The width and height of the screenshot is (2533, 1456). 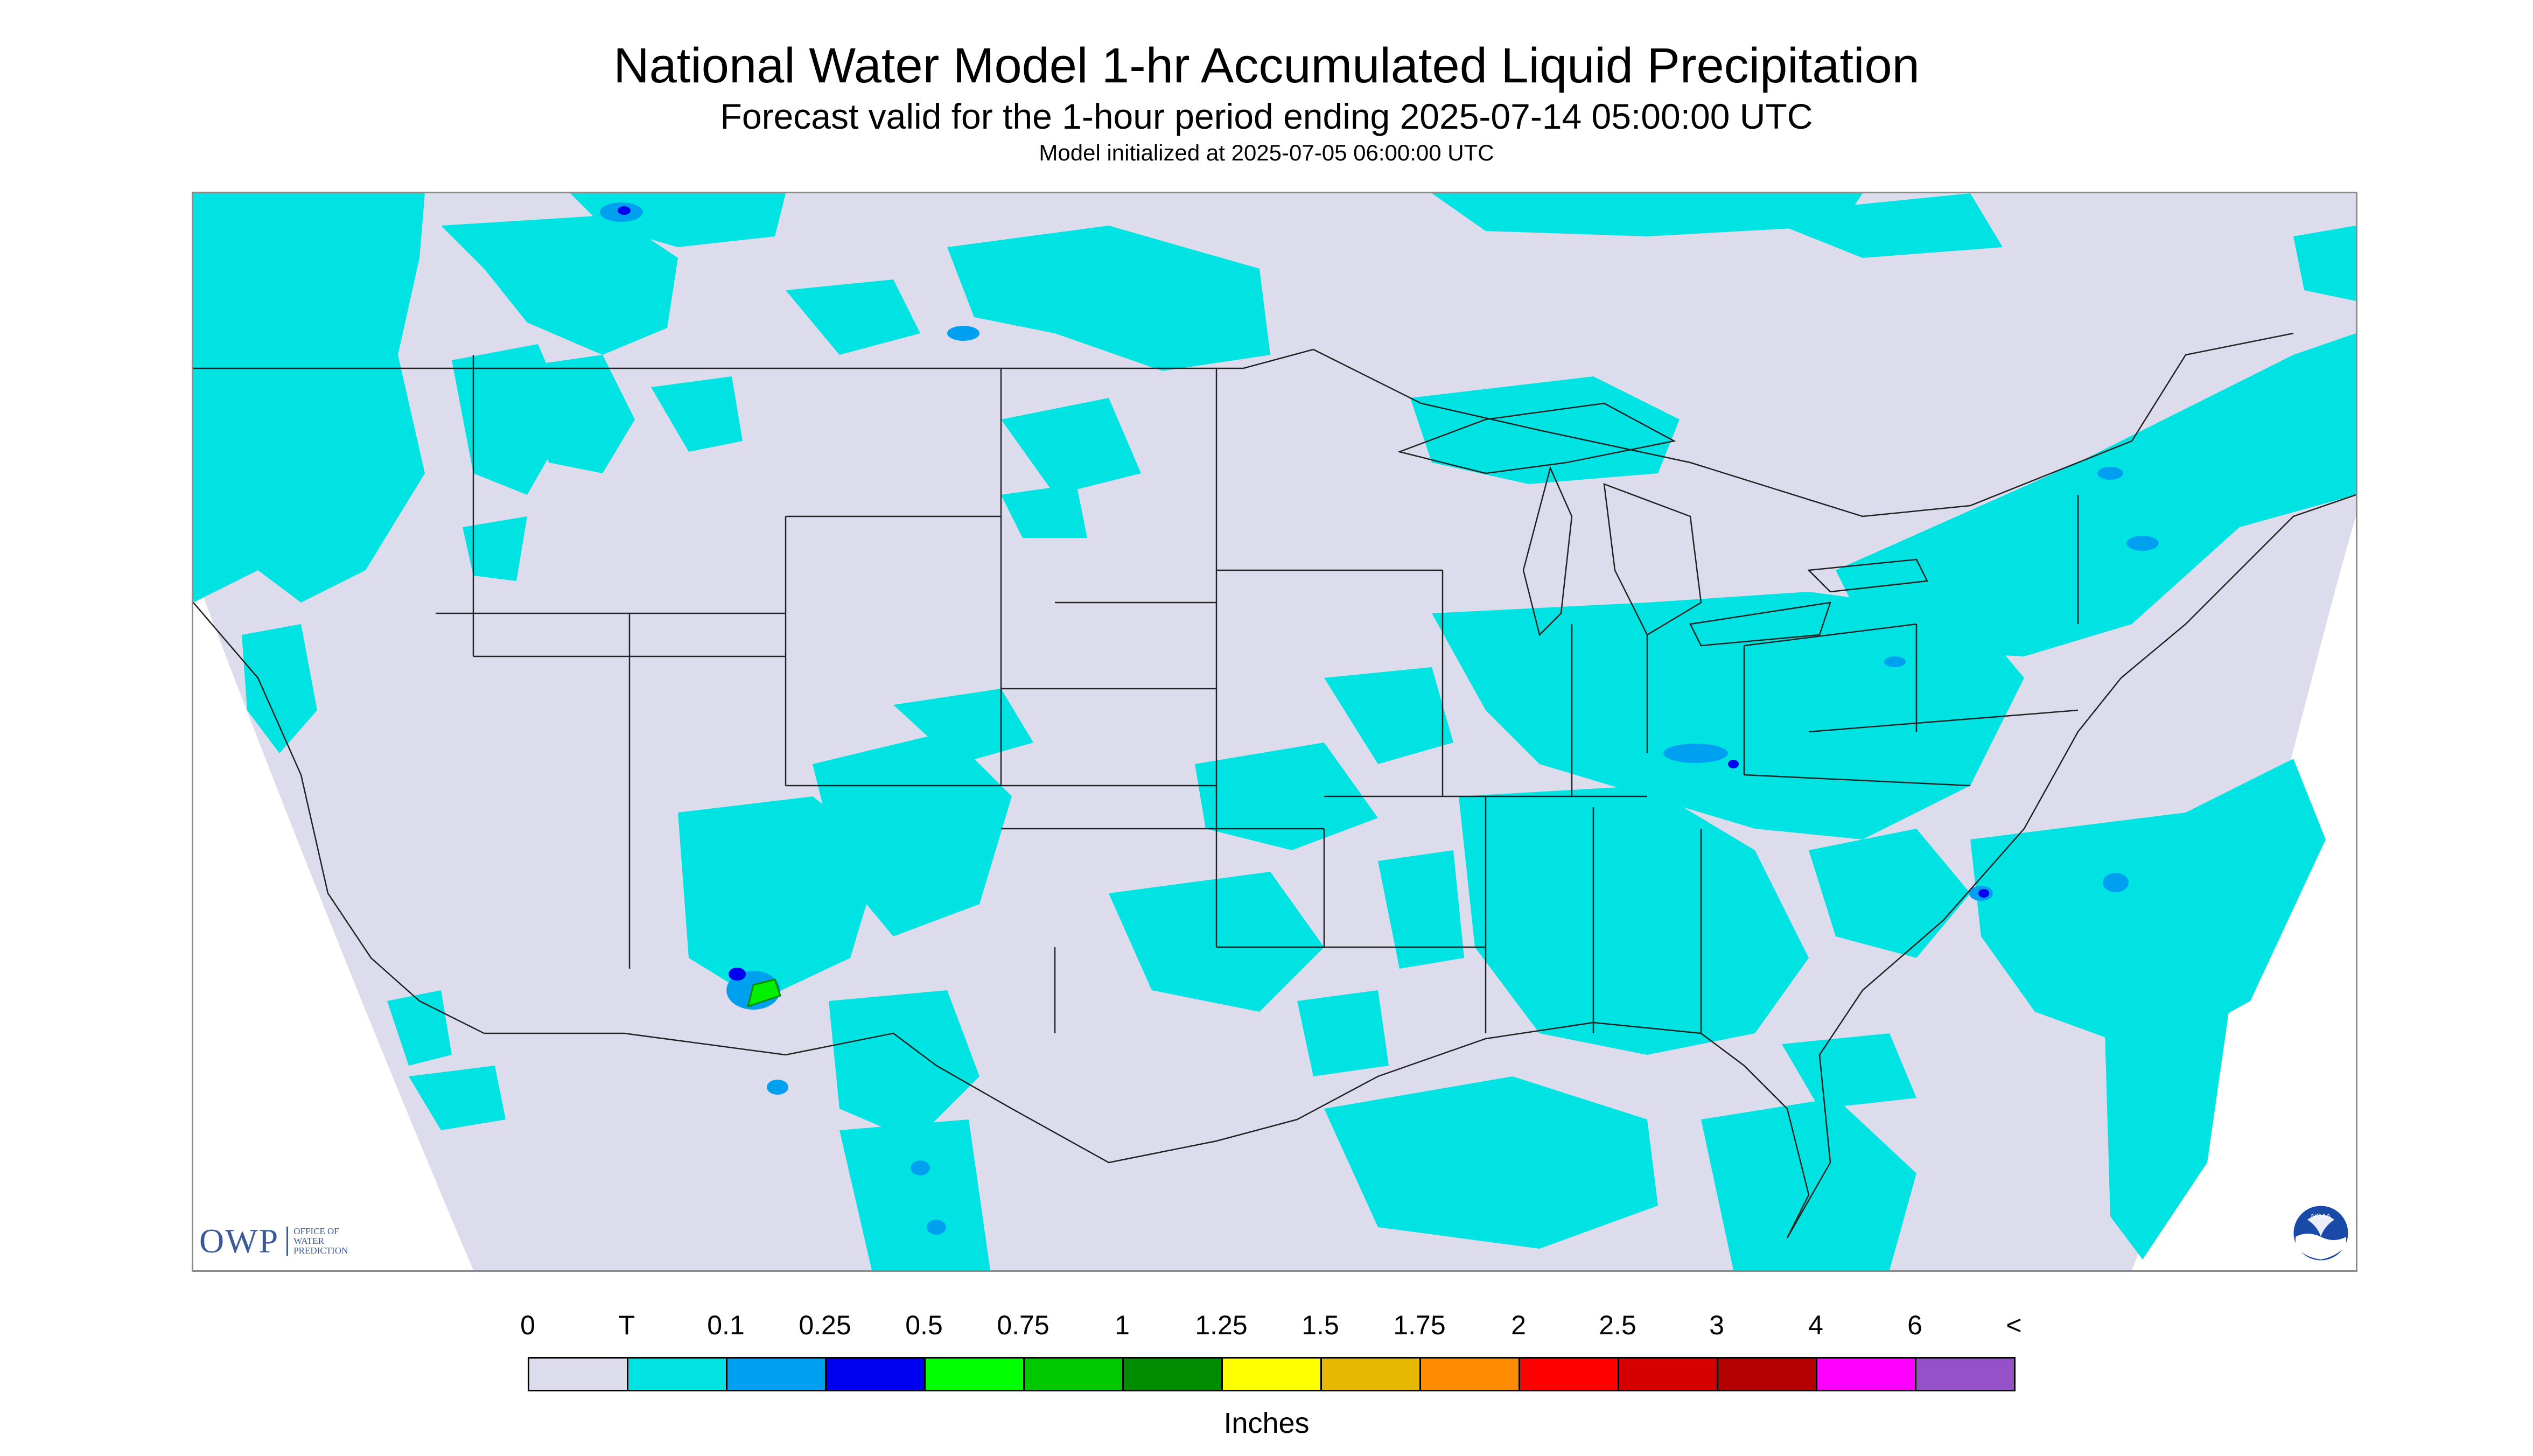 What do you see at coordinates (763, 993) in the screenshot?
I see `precip-green-areas` at bounding box center [763, 993].